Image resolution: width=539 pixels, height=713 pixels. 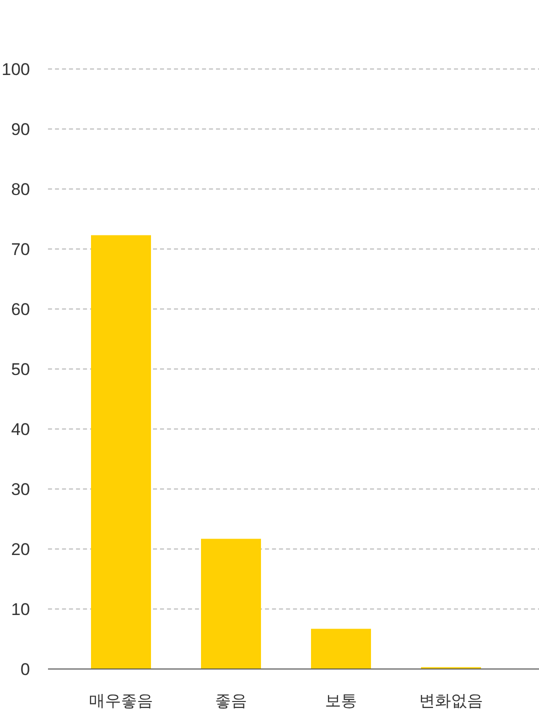 I want to click on y-tick-label: 10, so click(x=20, y=609).